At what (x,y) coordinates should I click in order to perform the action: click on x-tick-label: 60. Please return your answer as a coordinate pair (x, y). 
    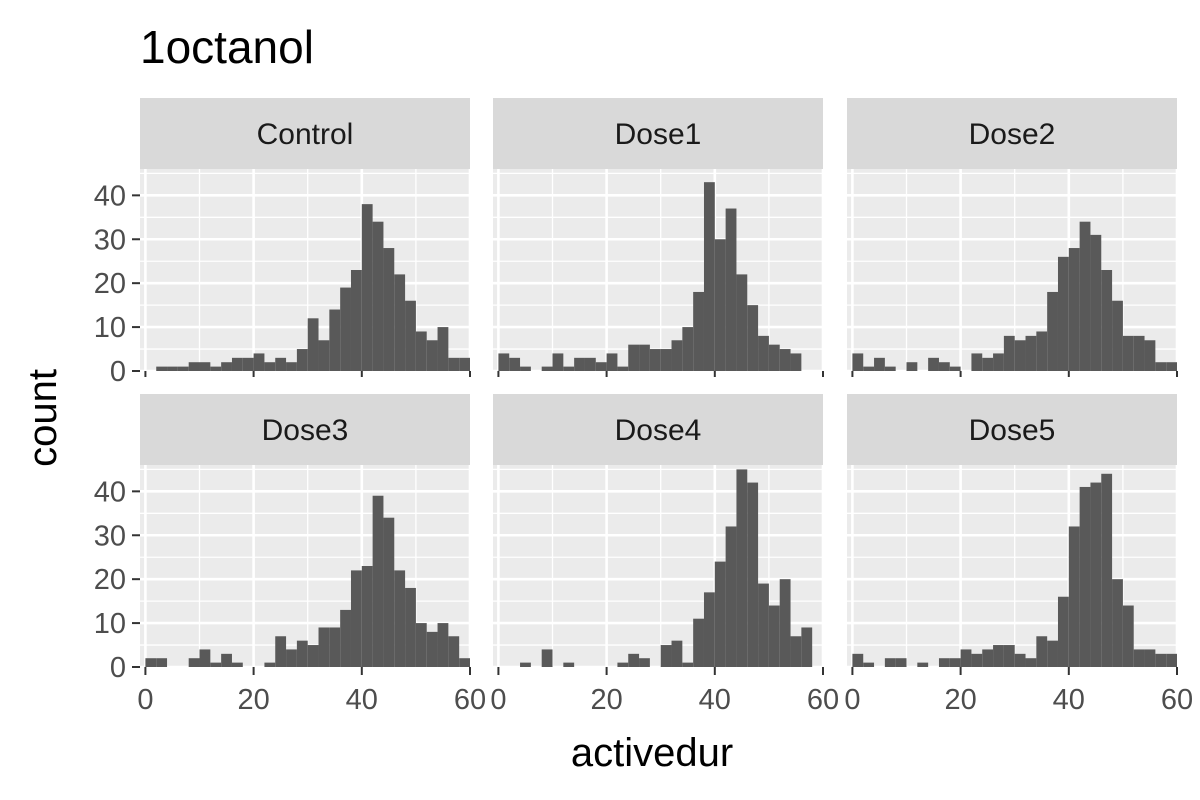
    Looking at the image, I should click on (1177, 700).